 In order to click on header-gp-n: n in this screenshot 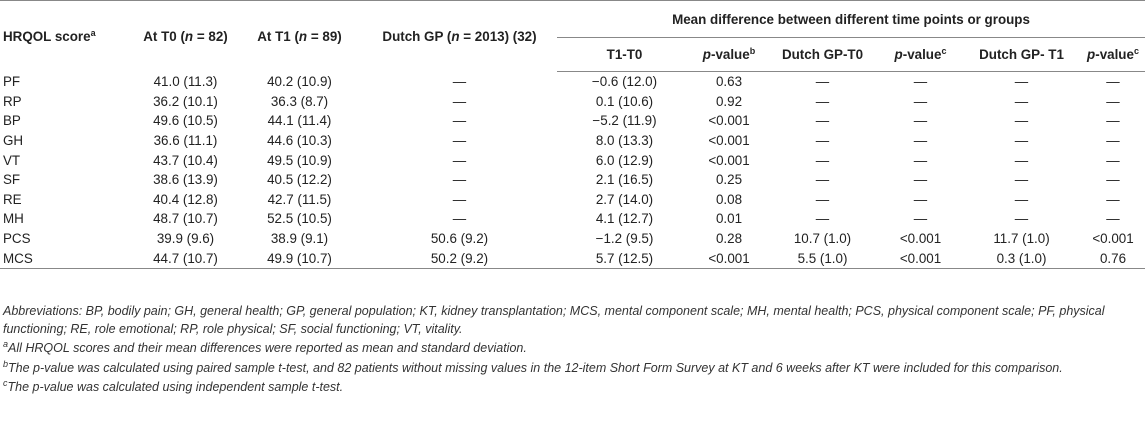, I will do `click(455, 36)`.